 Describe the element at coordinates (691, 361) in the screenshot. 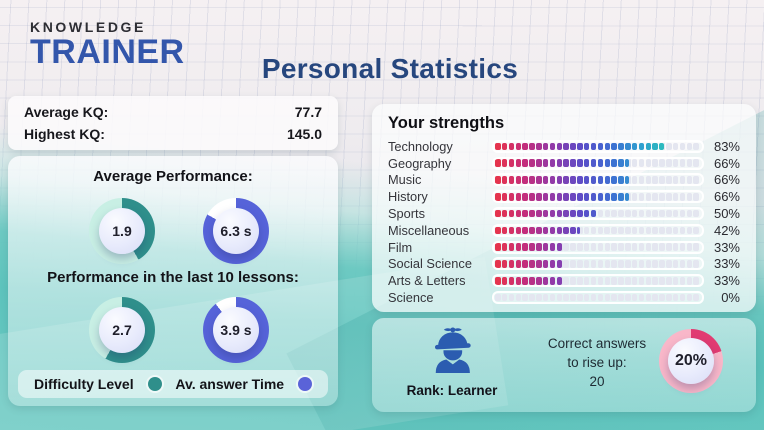

I see `rank-progress-donut: 20%` at that location.